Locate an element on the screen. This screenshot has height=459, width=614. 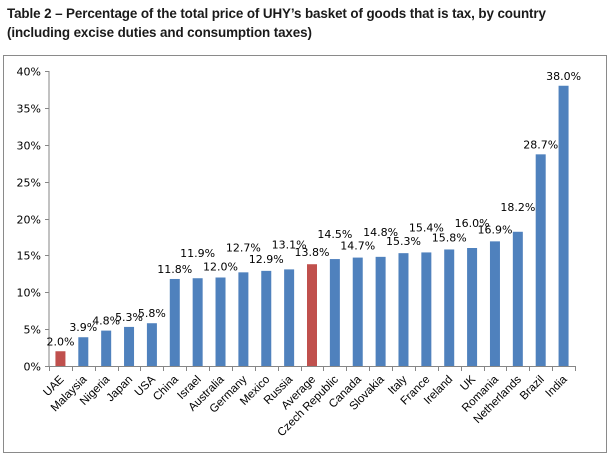
bar-uae is located at coordinates (60, 358).